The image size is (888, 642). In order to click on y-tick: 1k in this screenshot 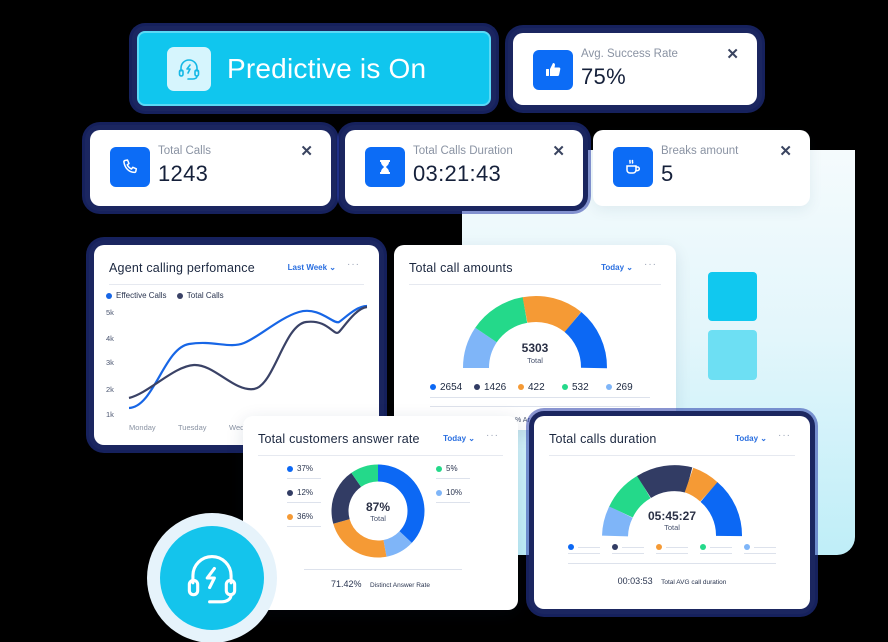, I will do `click(110, 414)`.